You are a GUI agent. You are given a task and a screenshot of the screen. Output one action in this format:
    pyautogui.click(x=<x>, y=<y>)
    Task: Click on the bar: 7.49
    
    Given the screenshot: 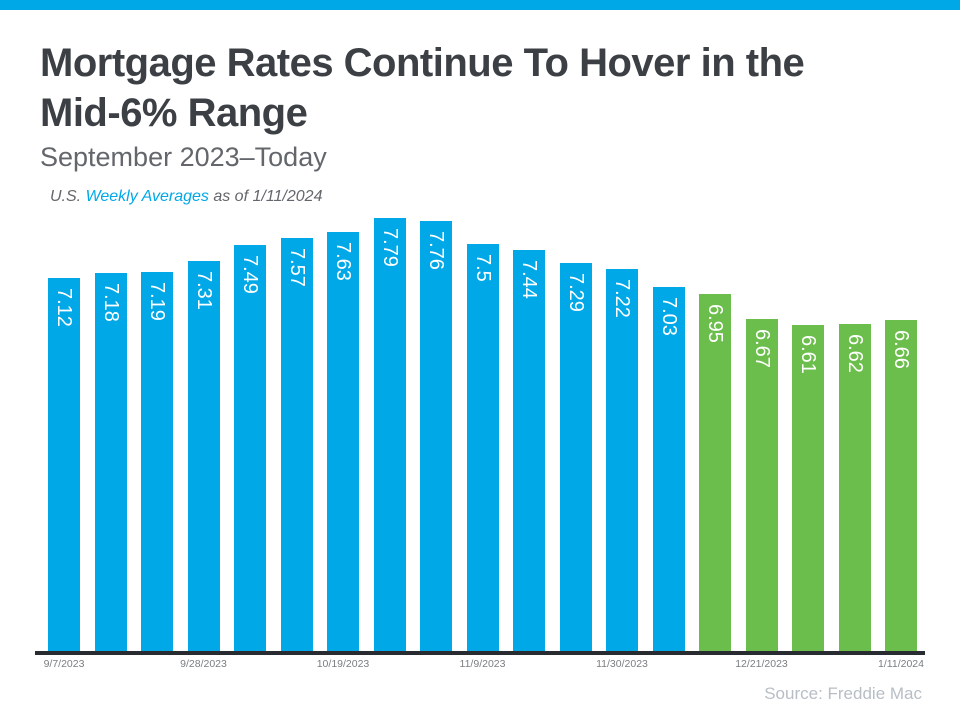 What is the action you would take?
    pyautogui.click(x=250, y=448)
    